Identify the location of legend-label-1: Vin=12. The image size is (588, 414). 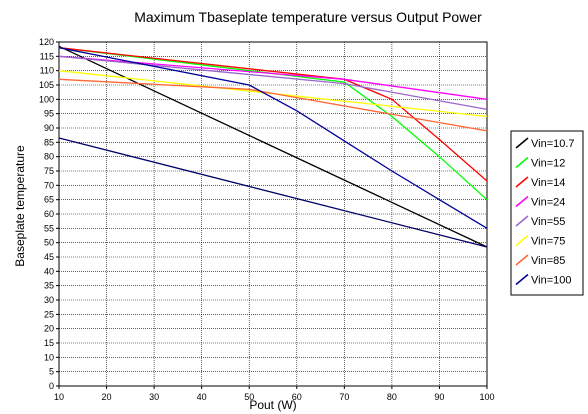
(548, 164).